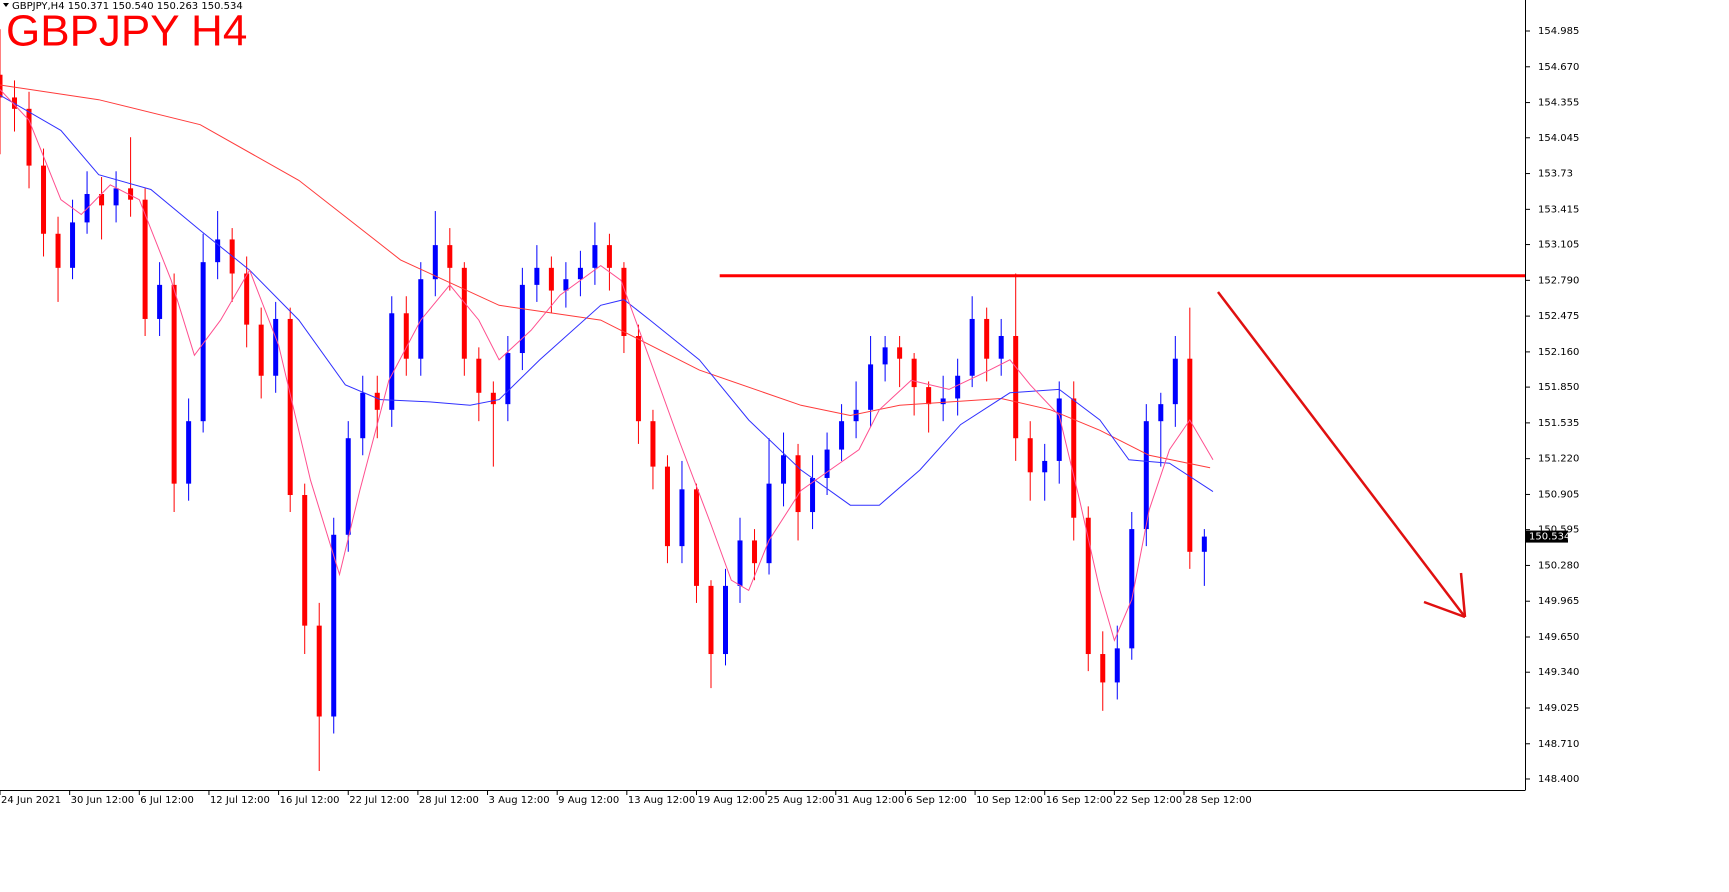 This screenshot has width=1729, height=892. Describe the element at coordinates (1558, 103) in the screenshot. I see `y-tick-label: 154.355` at that location.